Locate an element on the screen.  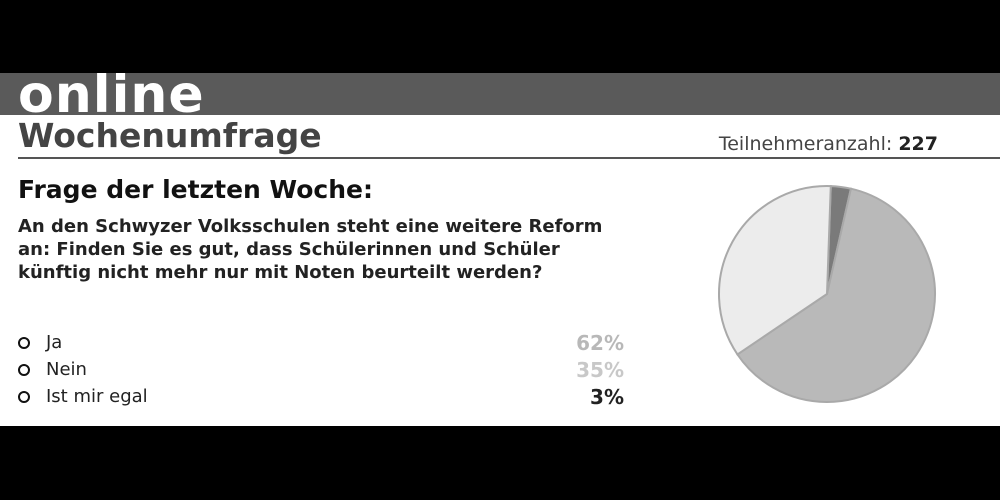
results-pie-chart is located at coordinates (827, 294).